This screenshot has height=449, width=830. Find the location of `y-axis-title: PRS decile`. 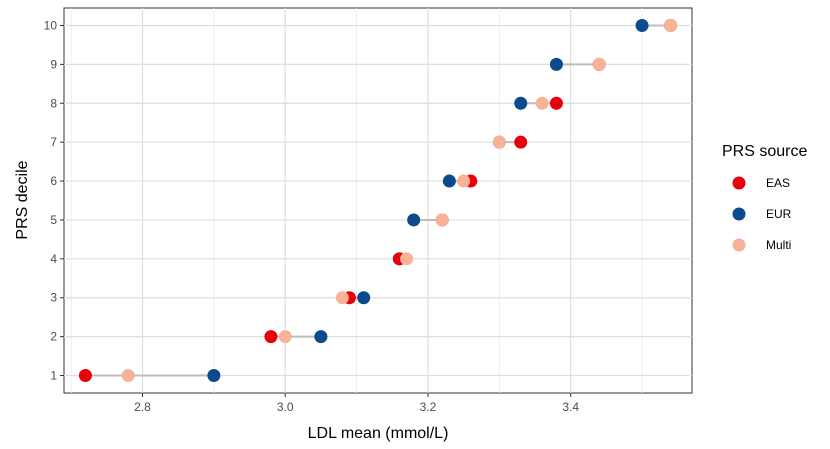

y-axis-title: PRS decile is located at coordinates (22, 199).